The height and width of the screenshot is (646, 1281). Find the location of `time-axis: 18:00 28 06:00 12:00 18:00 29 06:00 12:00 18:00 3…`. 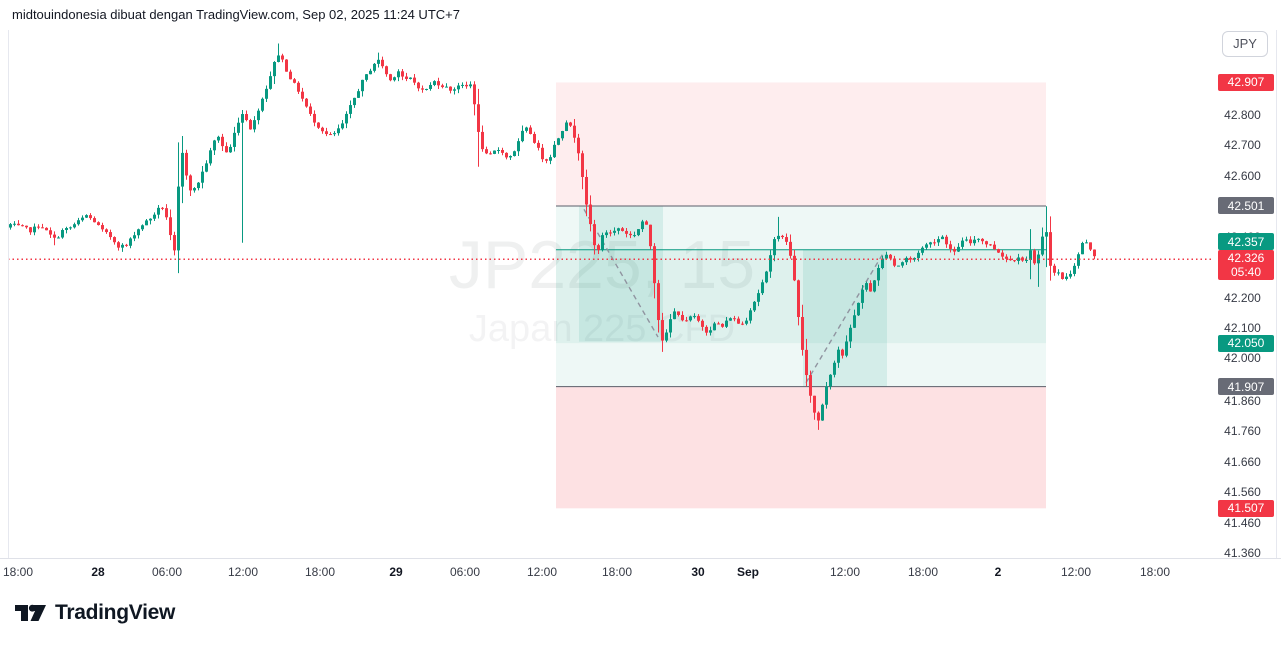

time-axis: 18:00 28 06:00 12:00 18:00 29 06:00 12:00 18:00 3… is located at coordinates (640, 572).